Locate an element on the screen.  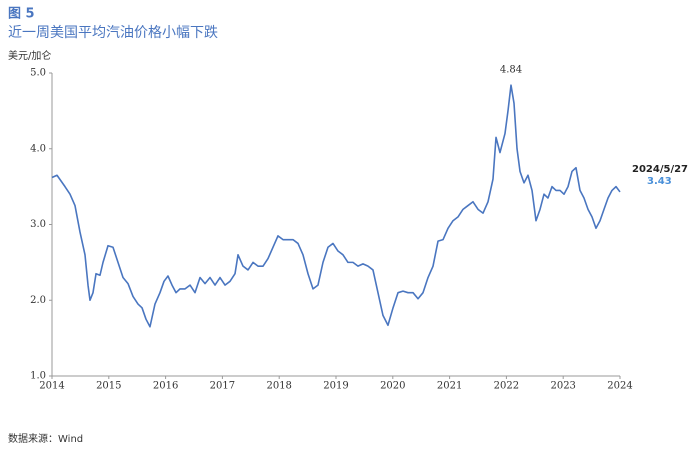
chart-title: 近一周美国平均汽油价格小幅下跌 is located at coordinates (113, 33).